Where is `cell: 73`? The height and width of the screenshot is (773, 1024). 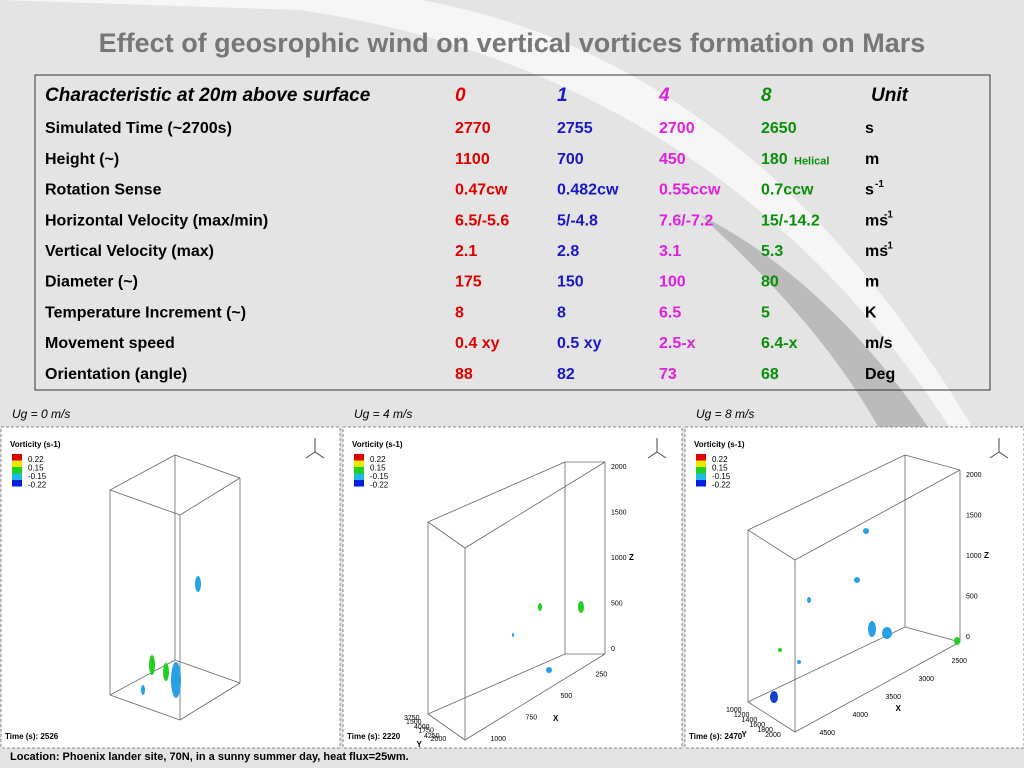 cell: 73 is located at coordinates (668, 374).